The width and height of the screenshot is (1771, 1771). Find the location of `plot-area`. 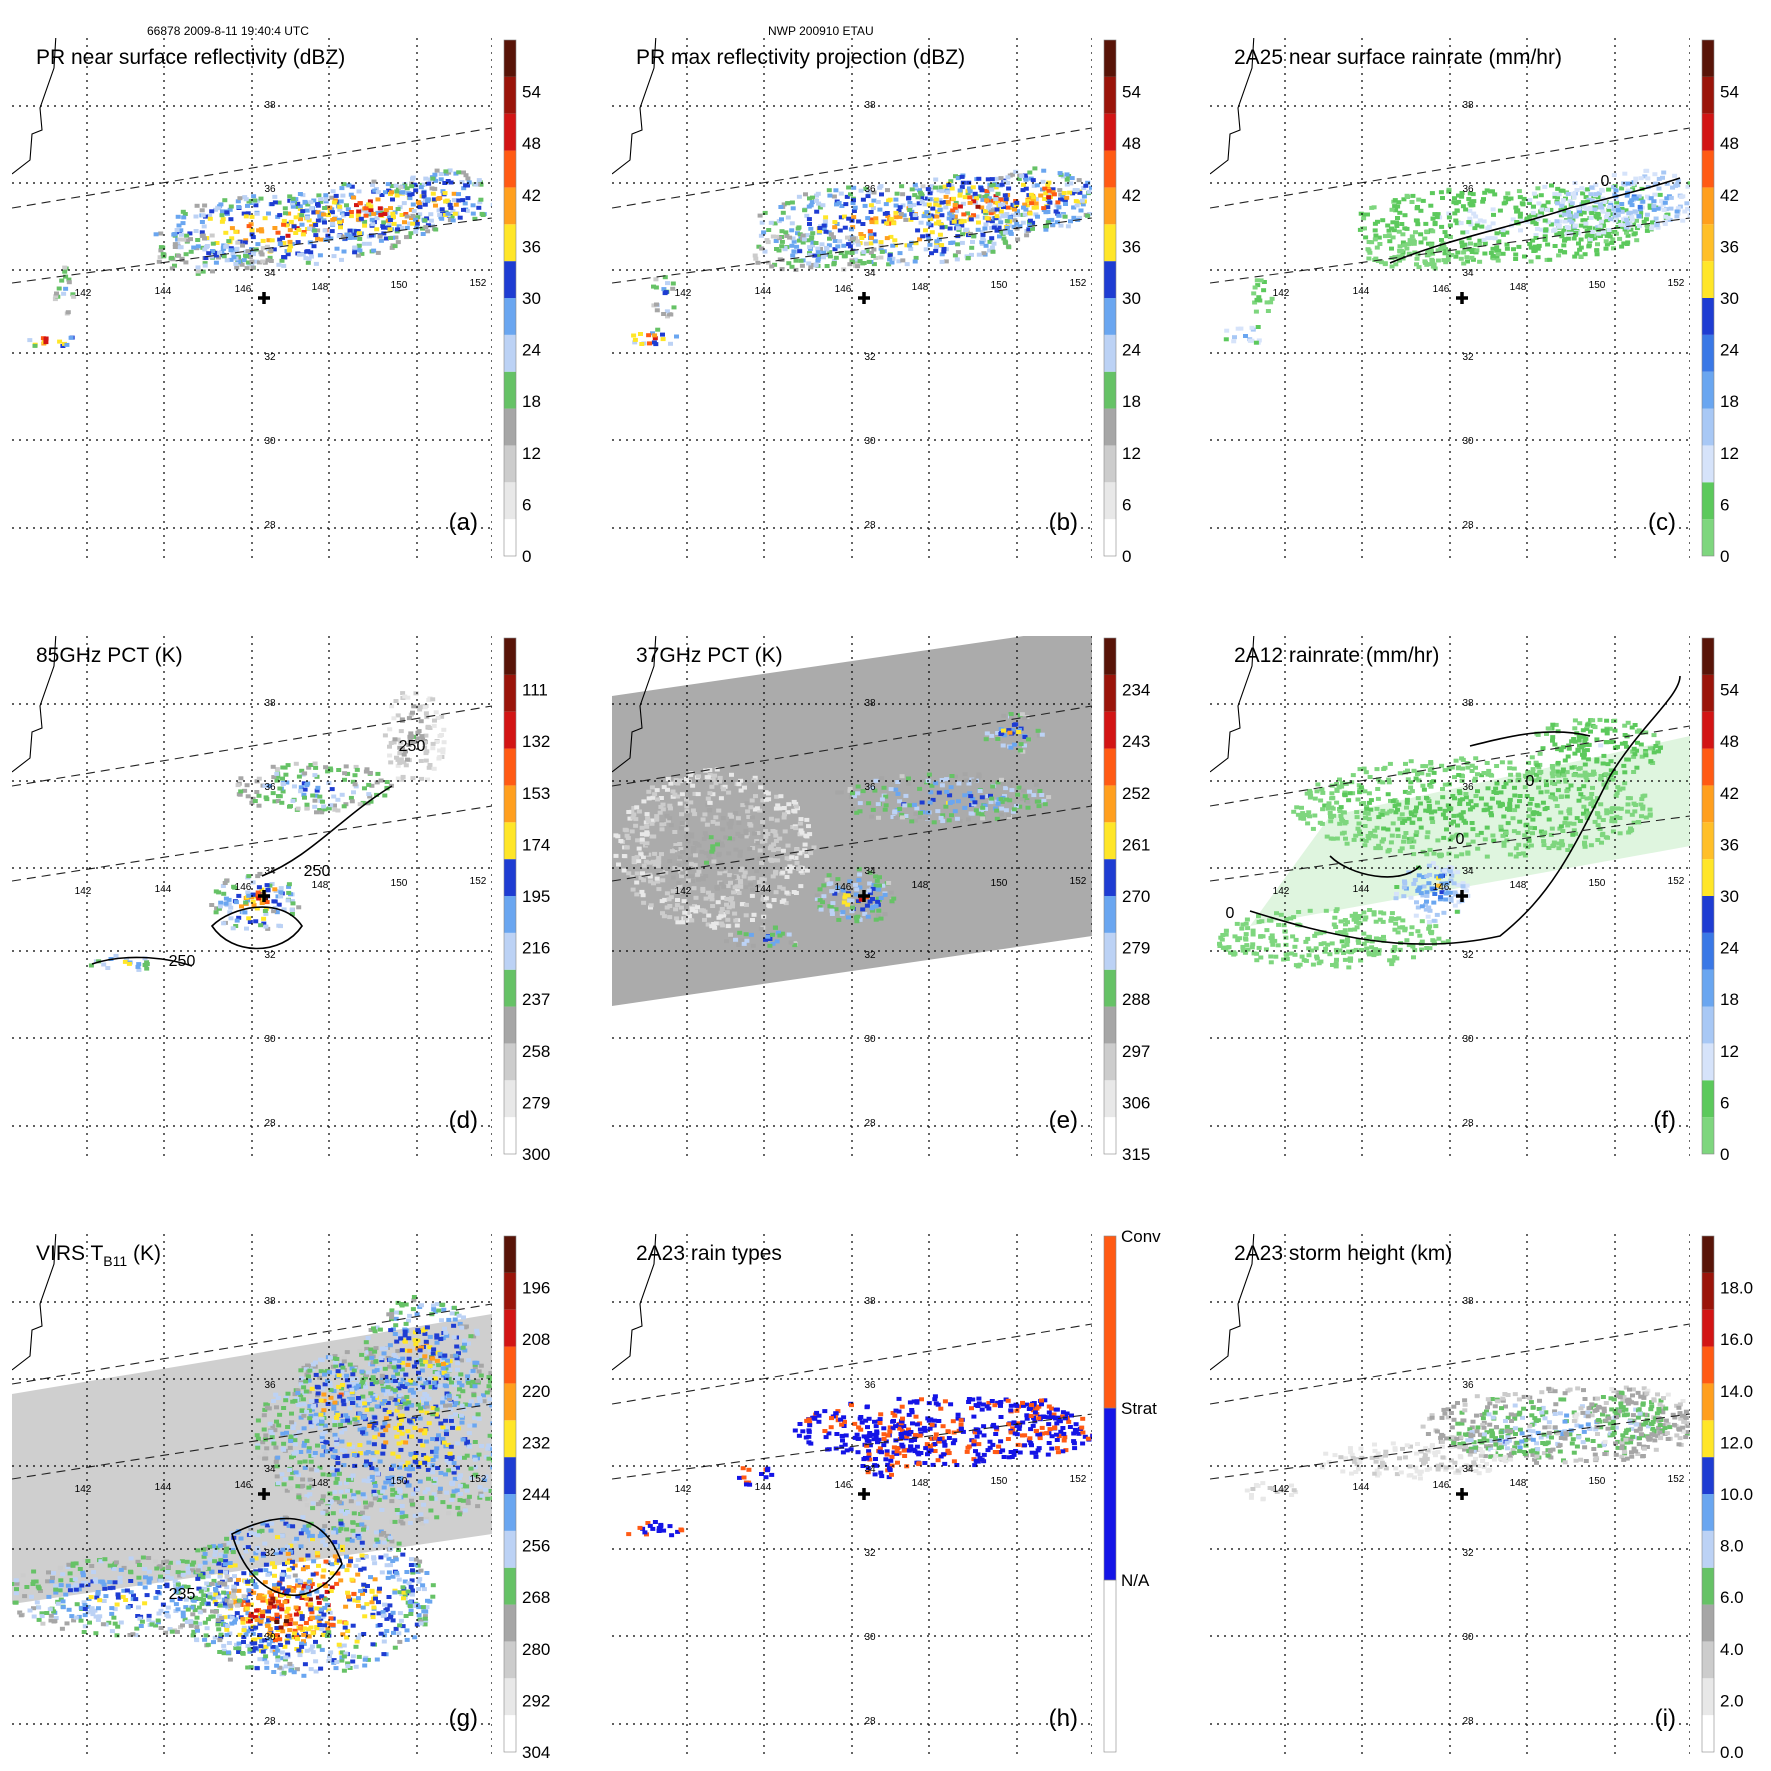

plot-area is located at coordinates (252, 298).